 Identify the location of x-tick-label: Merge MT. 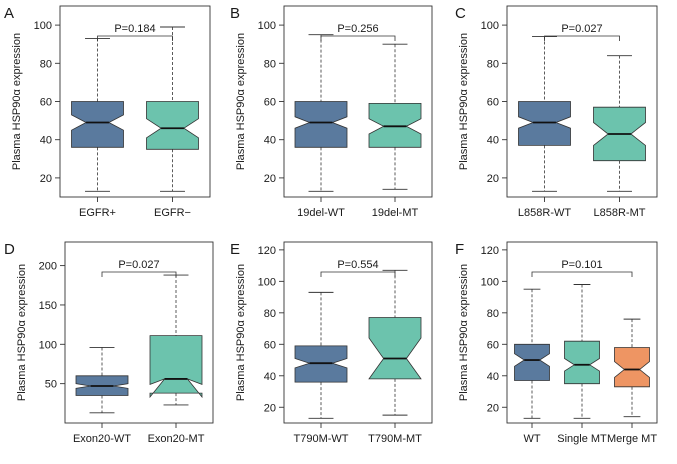
(632, 439).